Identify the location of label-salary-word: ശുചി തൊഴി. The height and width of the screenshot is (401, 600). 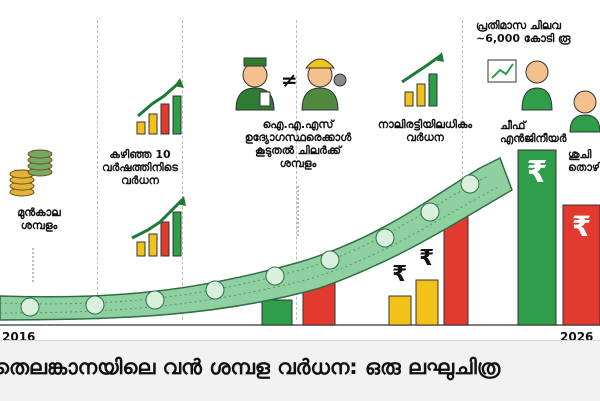
(584, 161).